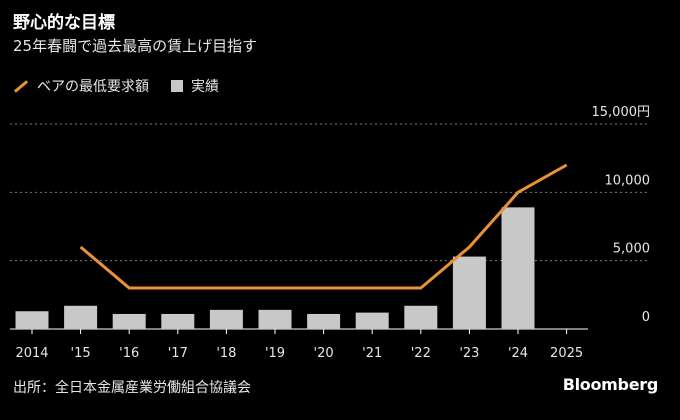 The width and height of the screenshot is (680, 420). What do you see at coordinates (64, 23) in the screenshot?
I see `chart-title: 野心的な目標` at bounding box center [64, 23].